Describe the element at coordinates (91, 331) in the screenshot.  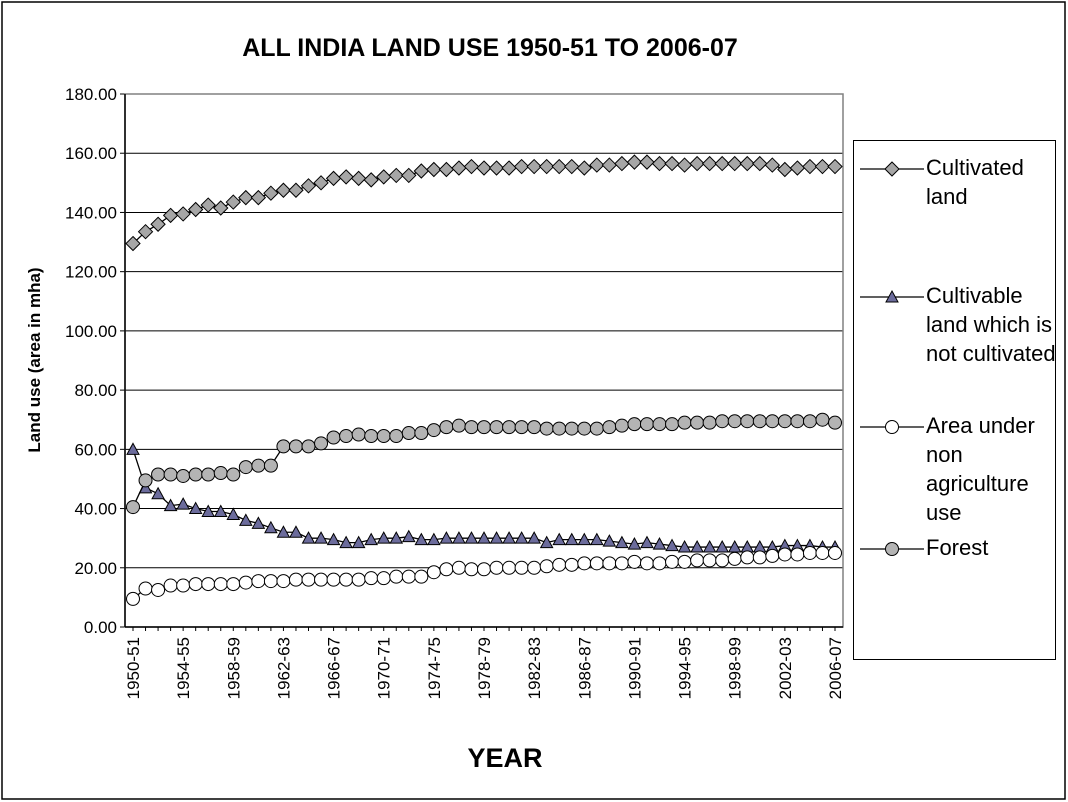
I see `y-tick-label: 100.00` at that location.